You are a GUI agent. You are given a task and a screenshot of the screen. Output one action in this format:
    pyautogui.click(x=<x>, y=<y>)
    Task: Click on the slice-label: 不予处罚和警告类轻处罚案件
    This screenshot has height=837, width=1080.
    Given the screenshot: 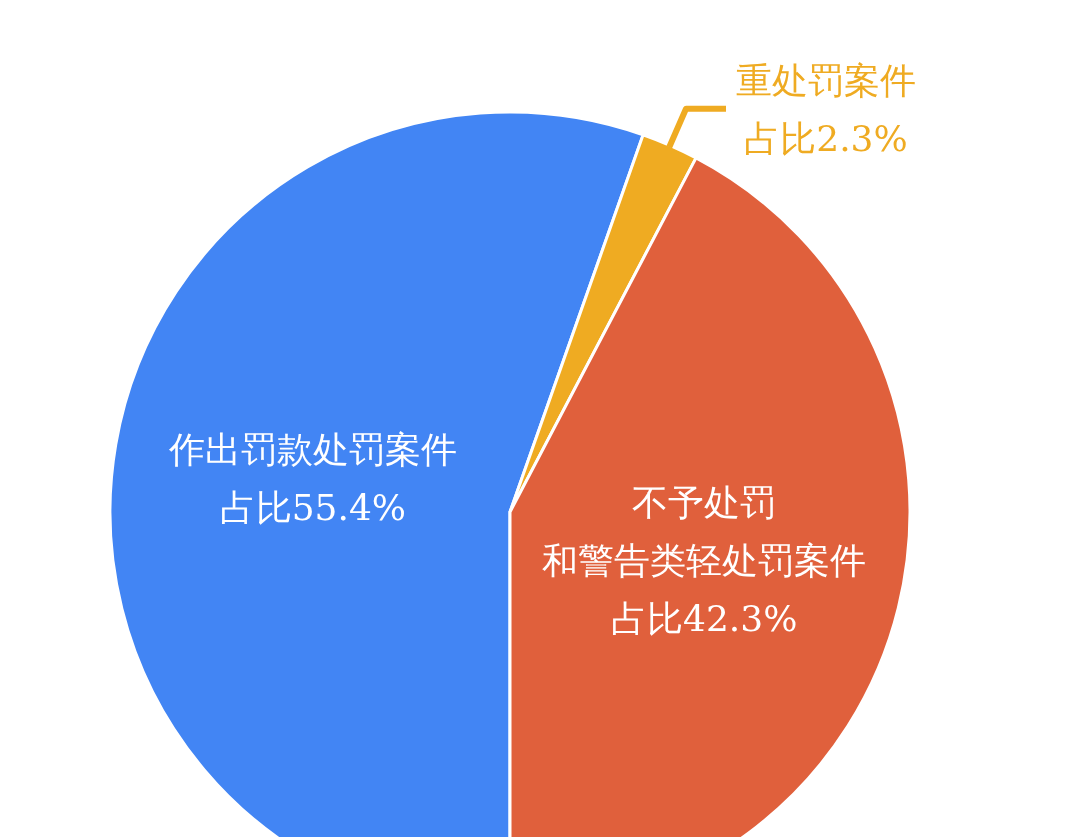 What is the action you would take?
    pyautogui.click(x=704, y=531)
    